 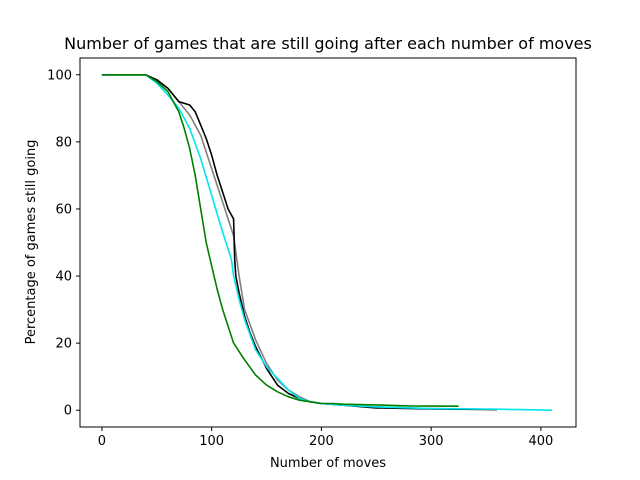 I want to click on x-tick-label: 100, so click(x=211, y=441).